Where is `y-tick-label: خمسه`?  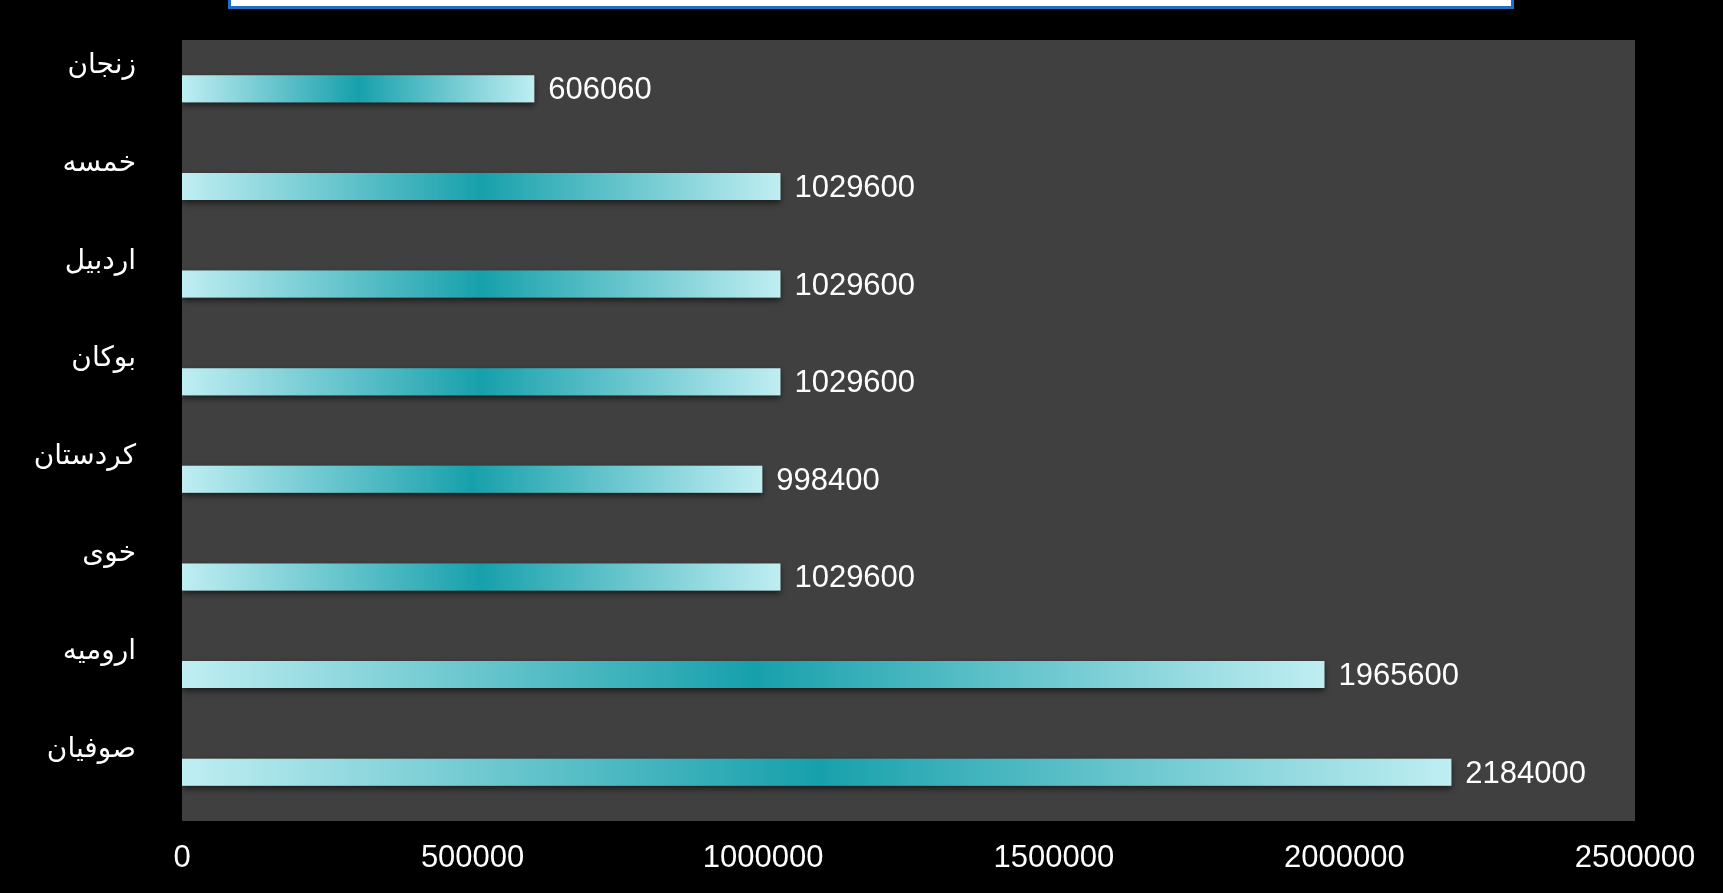
y-tick-label: خمسه is located at coordinates (99, 161).